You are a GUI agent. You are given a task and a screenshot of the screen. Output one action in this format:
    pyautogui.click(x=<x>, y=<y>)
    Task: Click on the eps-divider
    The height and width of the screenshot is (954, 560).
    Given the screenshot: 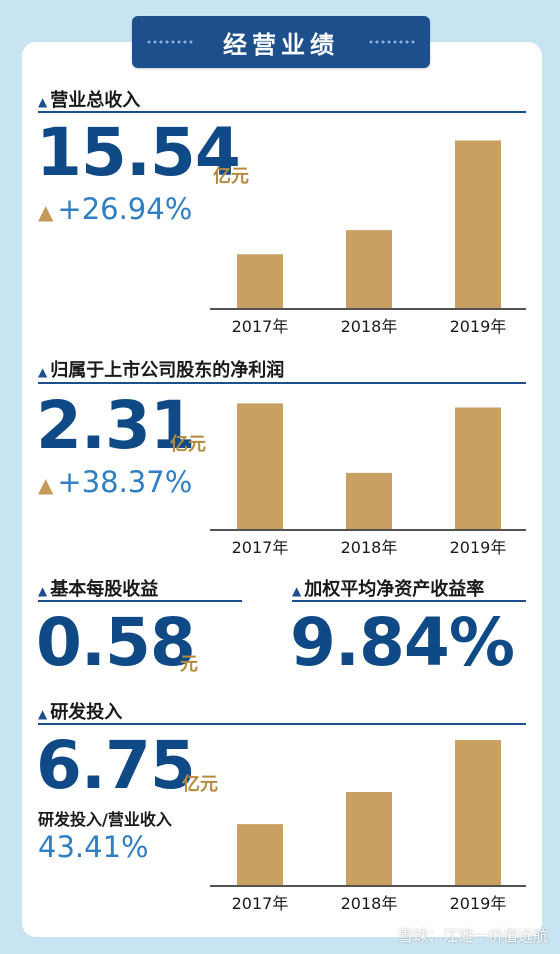 What is the action you would take?
    pyautogui.click(x=140, y=601)
    